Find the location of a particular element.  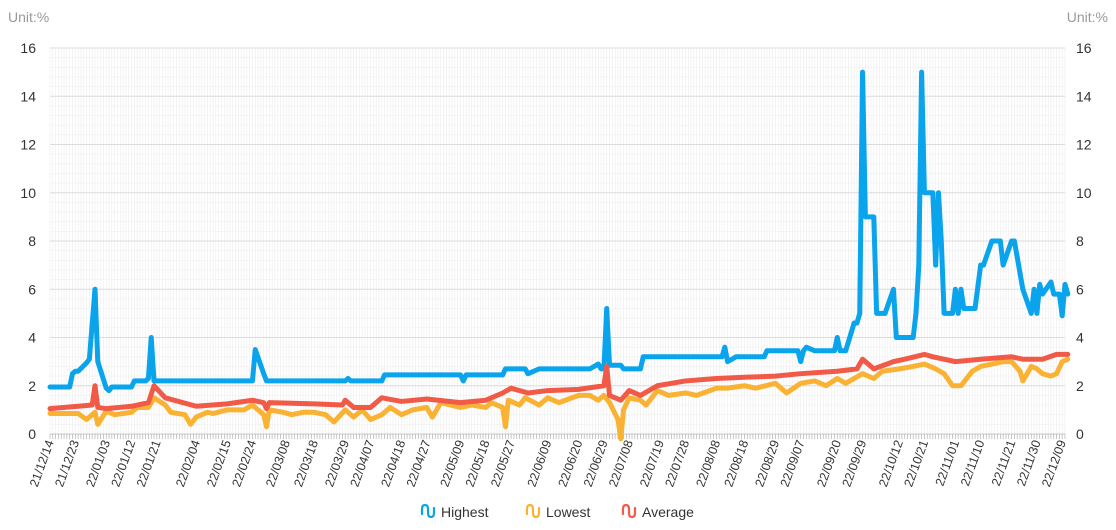

y-tick-label-left: 10 is located at coordinates (28, 193).